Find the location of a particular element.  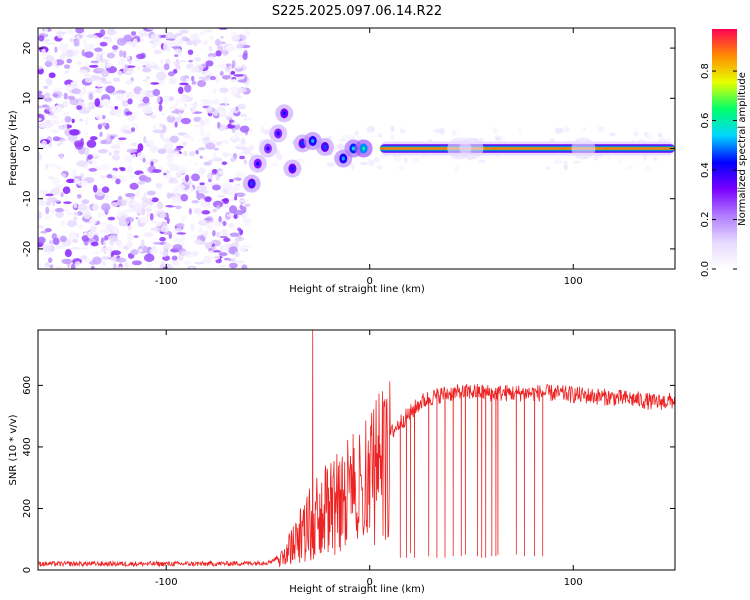

y-tick-label: 0 is located at coordinates (27, 570).